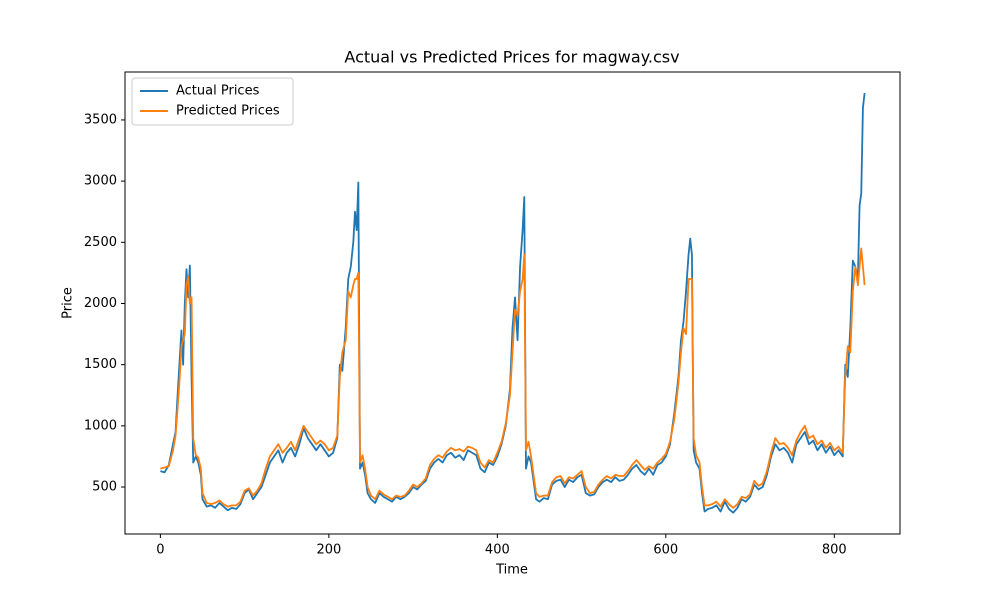  Describe the element at coordinates (665, 550) in the screenshot. I see `x-tick-label: 600` at that location.